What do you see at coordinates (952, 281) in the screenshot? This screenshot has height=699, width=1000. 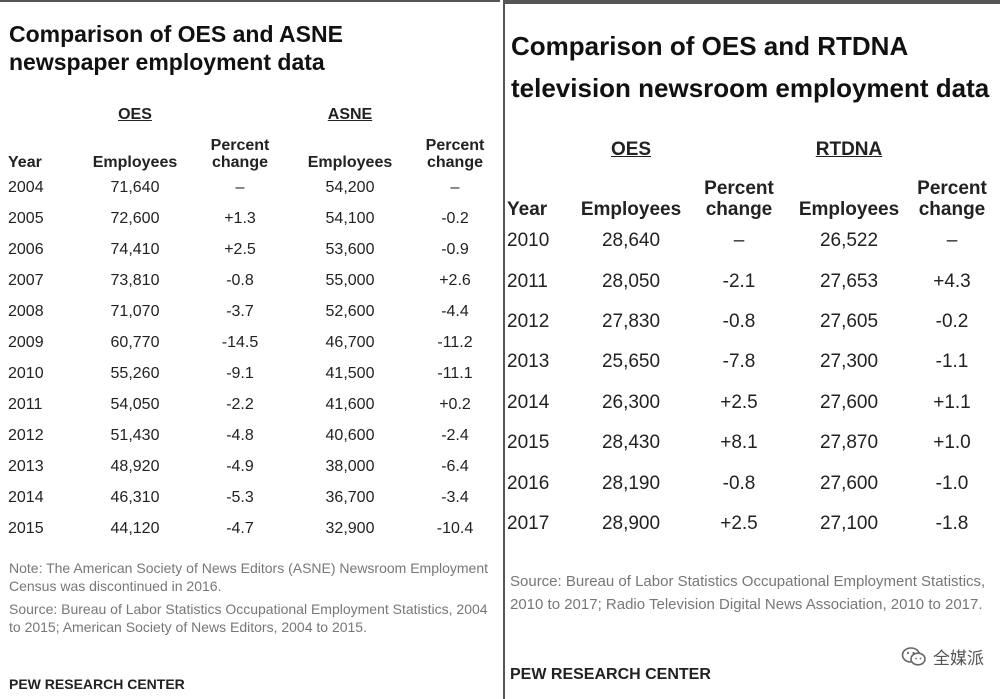 I see `rtdna-percent-change-cell: +4.3` at bounding box center [952, 281].